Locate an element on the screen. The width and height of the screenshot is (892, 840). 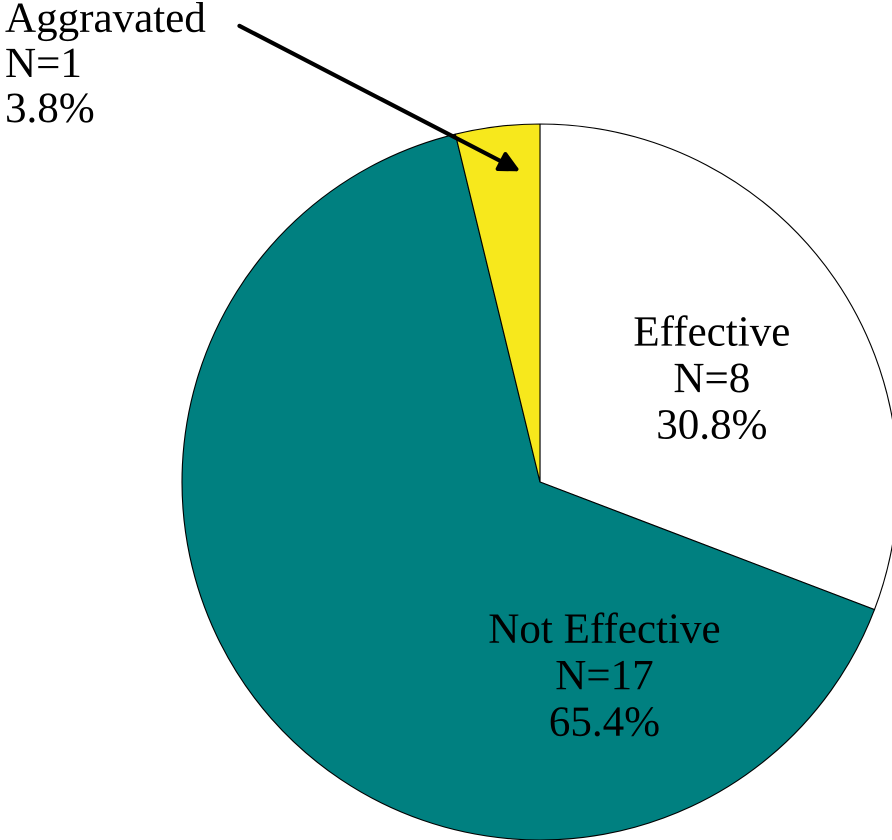
slice-label: Not Effective is located at coordinates (605, 628).